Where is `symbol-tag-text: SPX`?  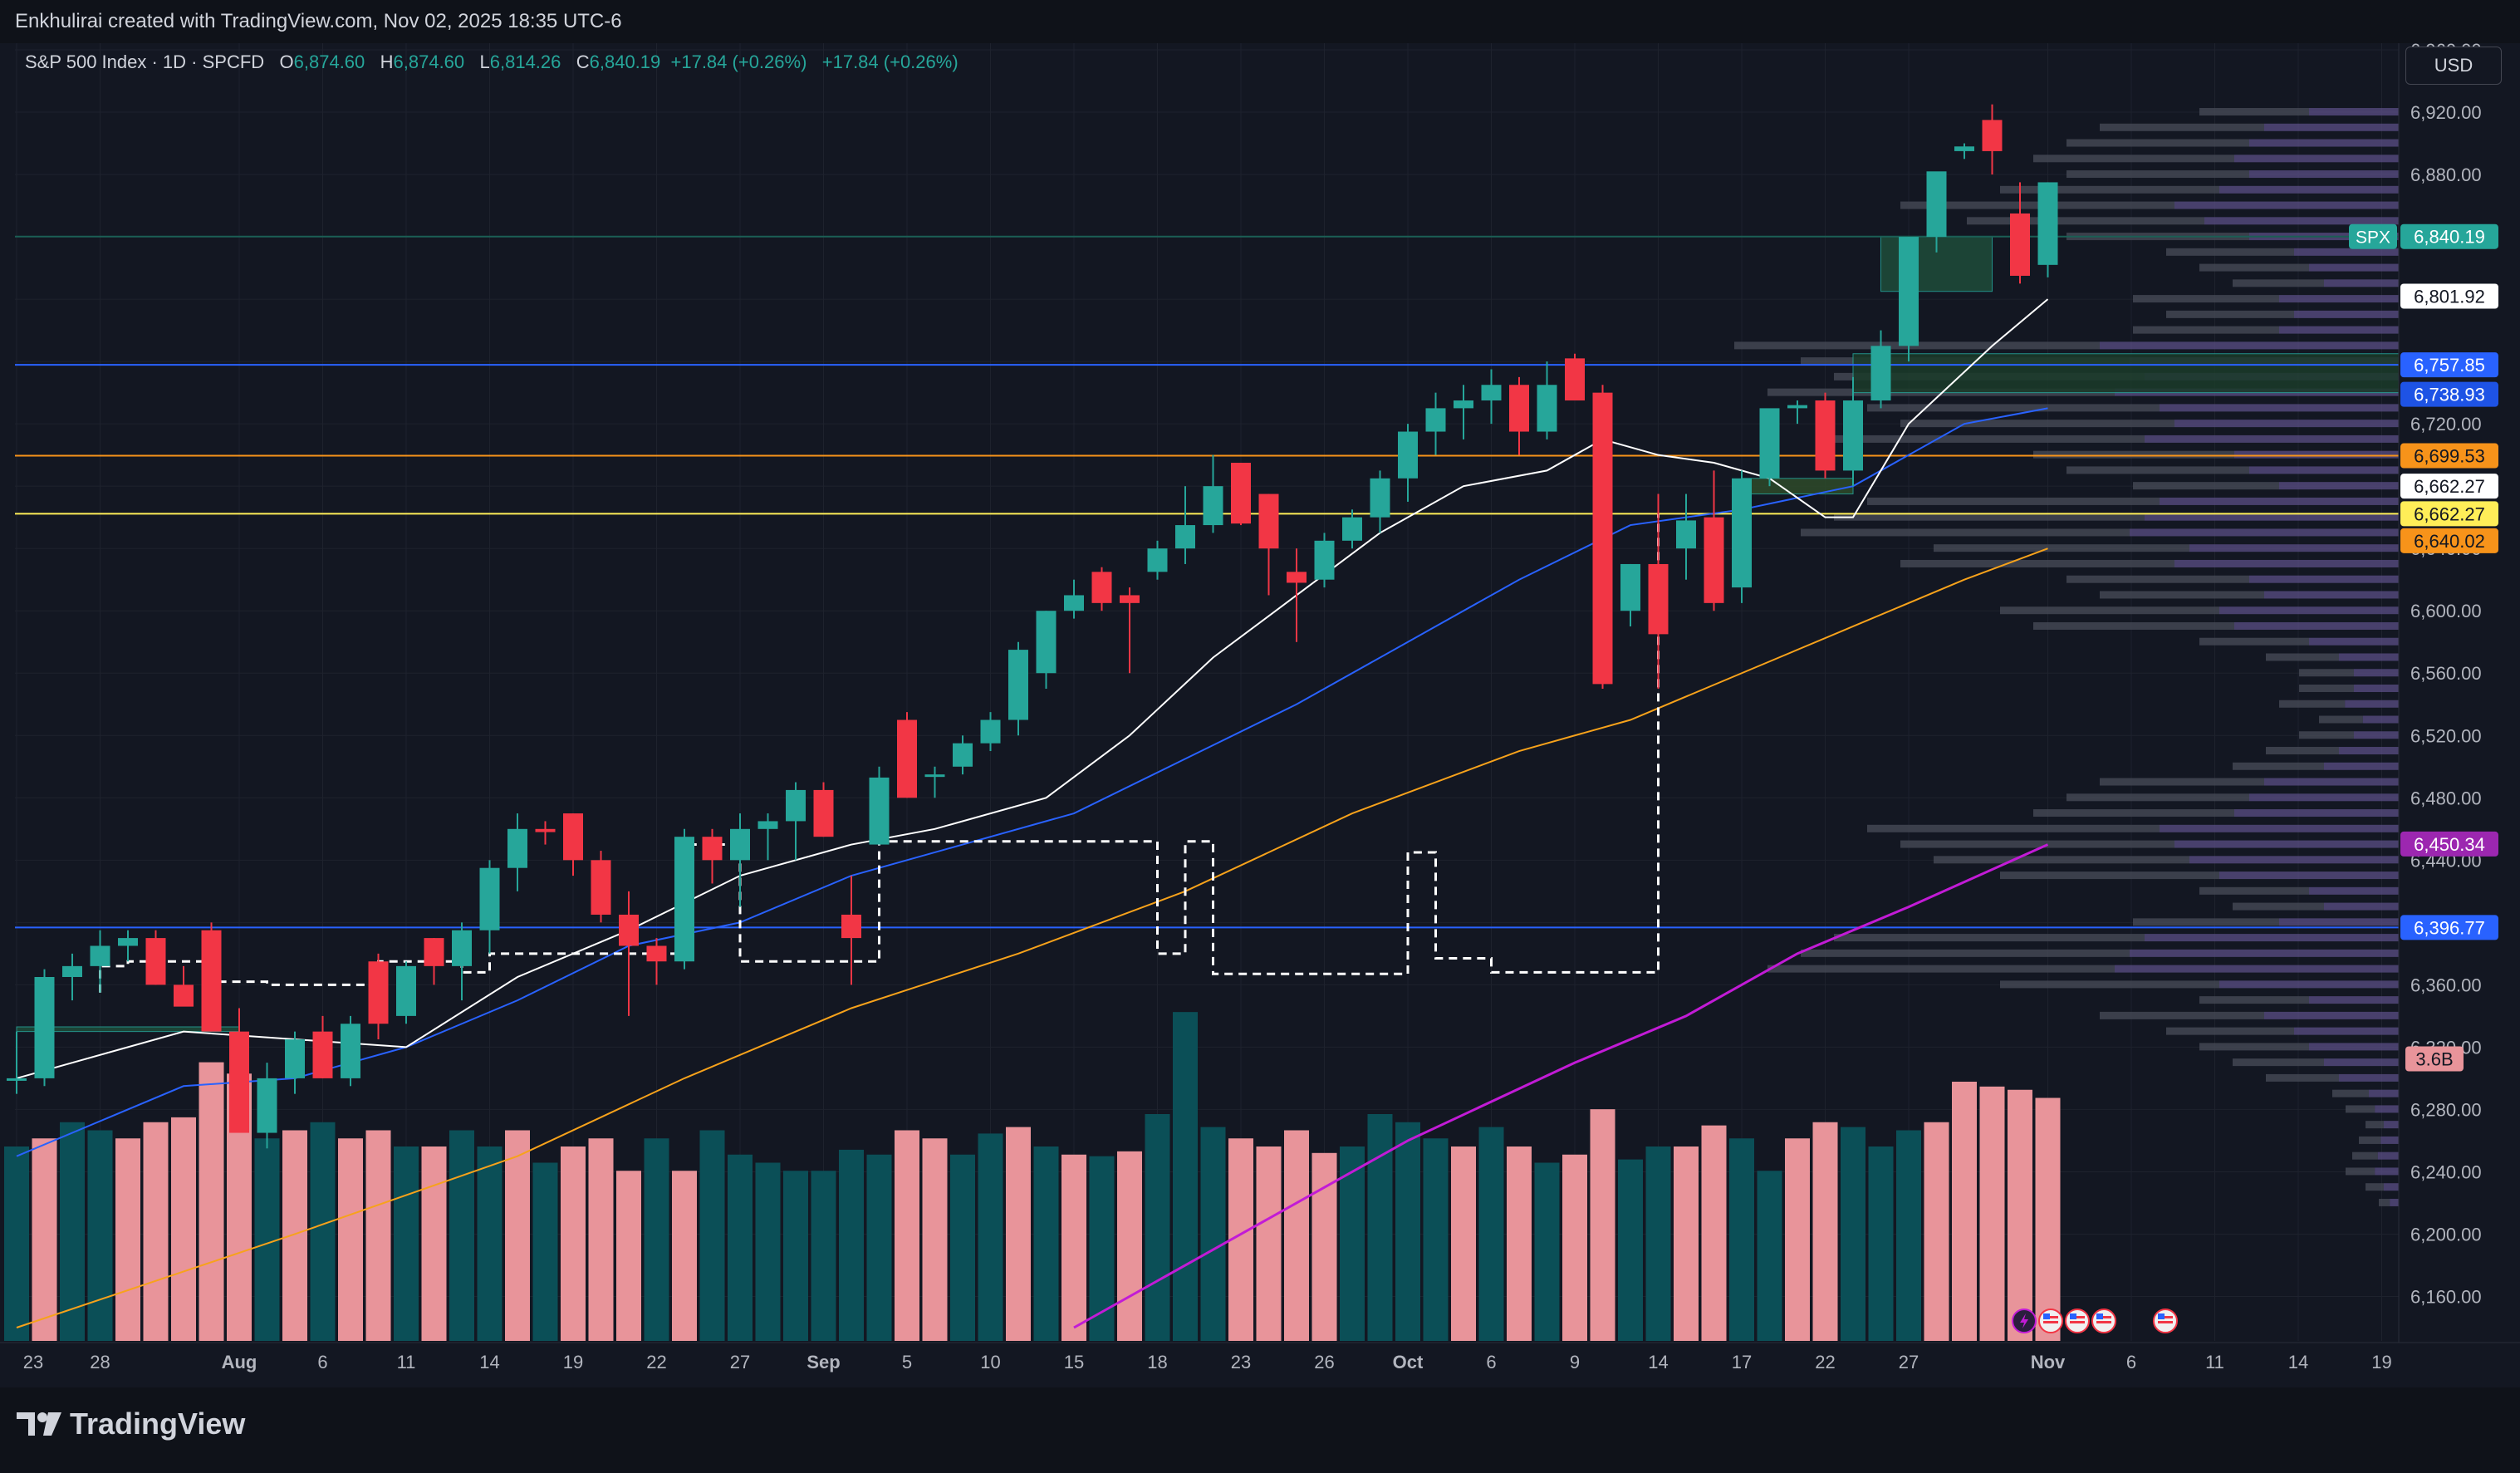 symbol-tag-text: SPX is located at coordinates (2373, 238).